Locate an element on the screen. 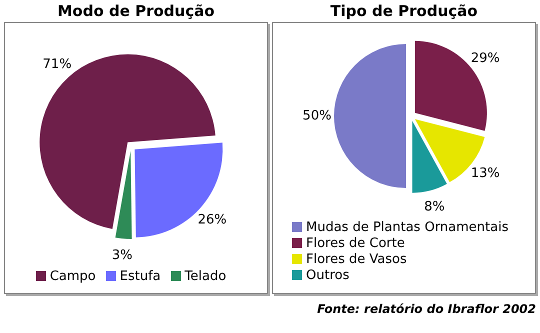  chart-title: Modo de Produção is located at coordinates (136, 11).